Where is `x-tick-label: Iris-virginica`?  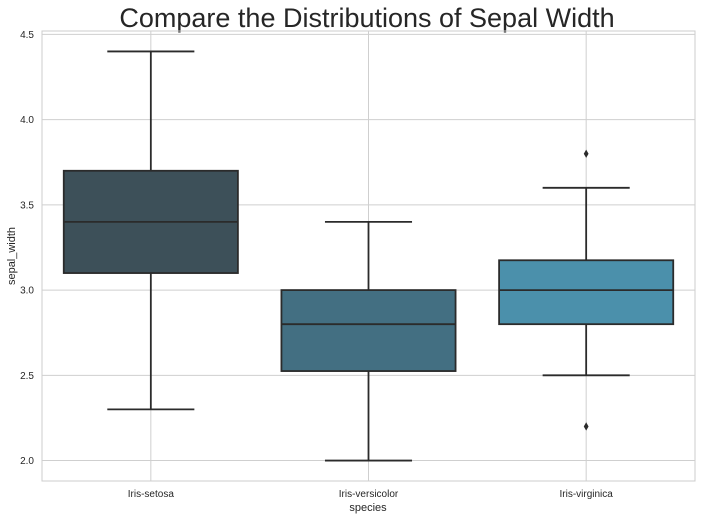
x-tick-label: Iris-virginica is located at coordinates (586, 494).